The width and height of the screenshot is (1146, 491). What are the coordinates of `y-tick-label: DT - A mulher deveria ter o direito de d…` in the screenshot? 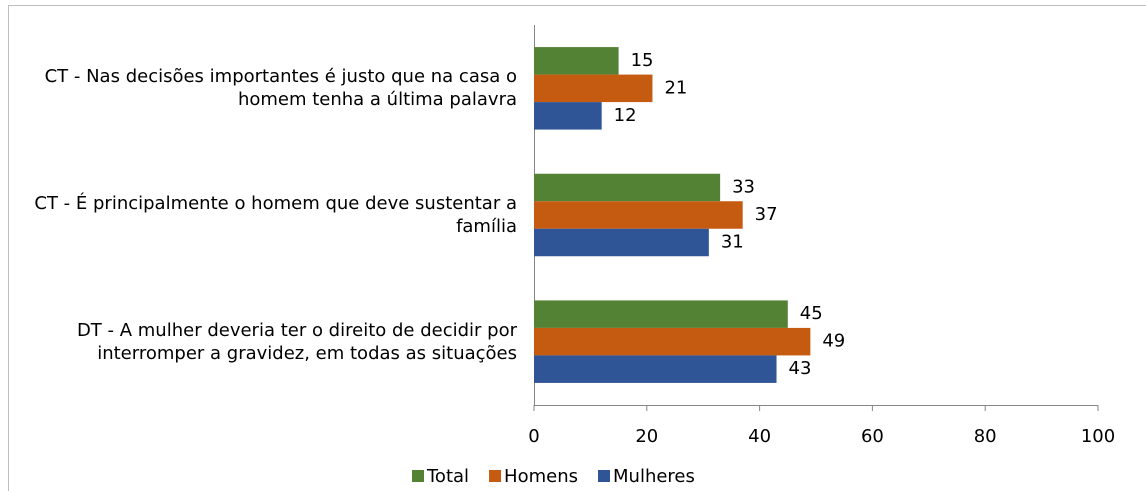 It's located at (296, 341).